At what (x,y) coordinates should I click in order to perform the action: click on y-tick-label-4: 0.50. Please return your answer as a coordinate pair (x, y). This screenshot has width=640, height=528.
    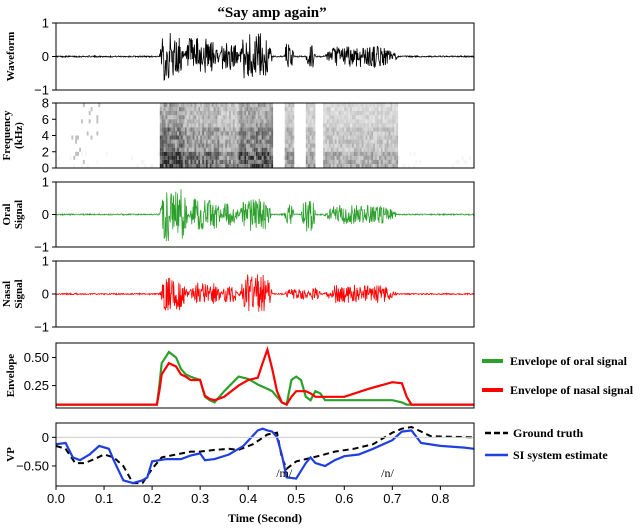
    Looking at the image, I should click on (36, 357).